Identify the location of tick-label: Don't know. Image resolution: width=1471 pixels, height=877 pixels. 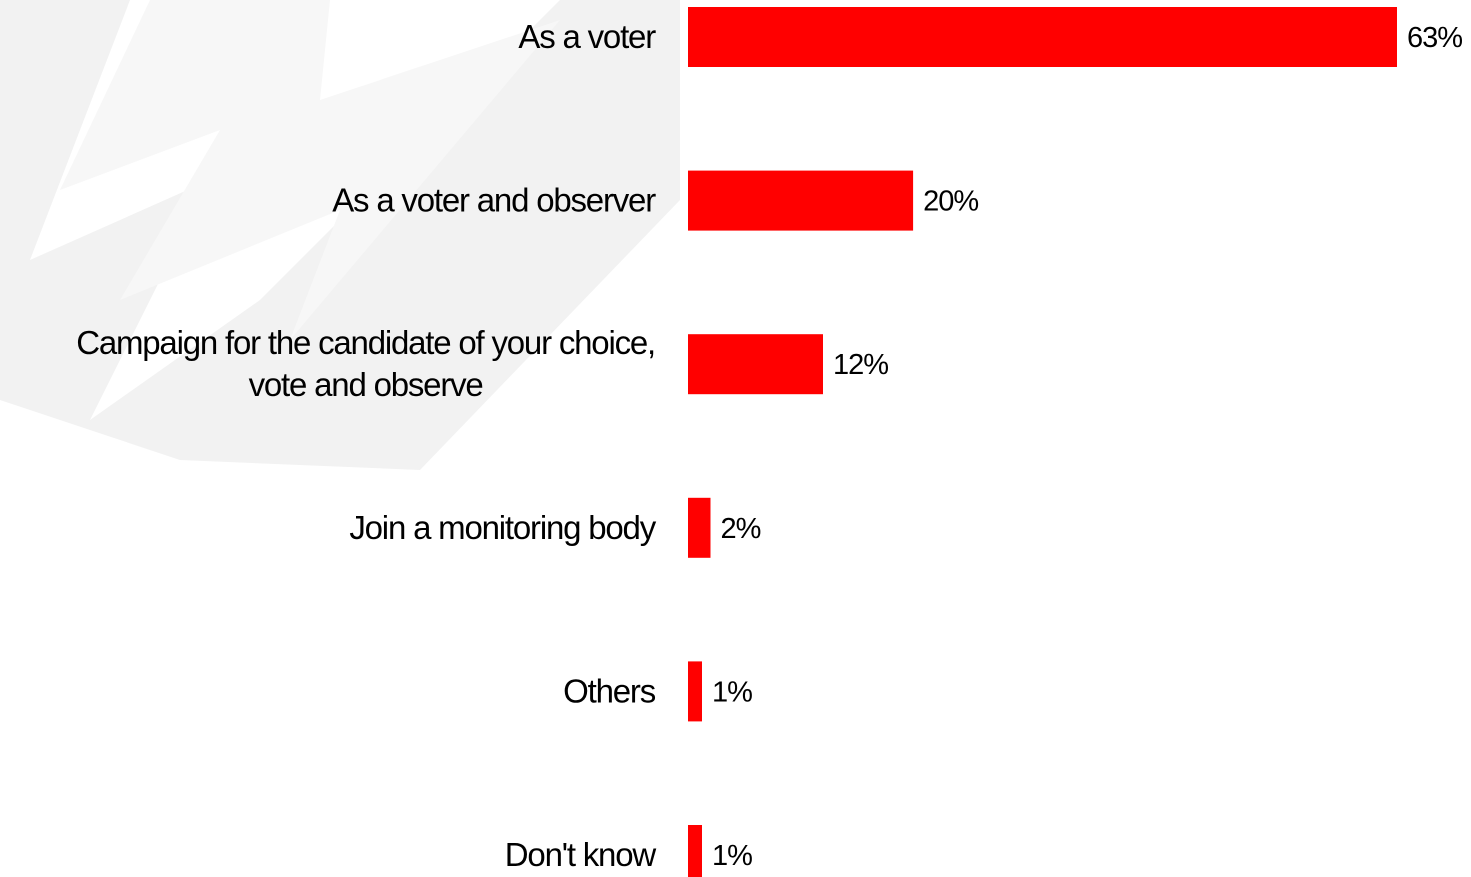
(581, 854).